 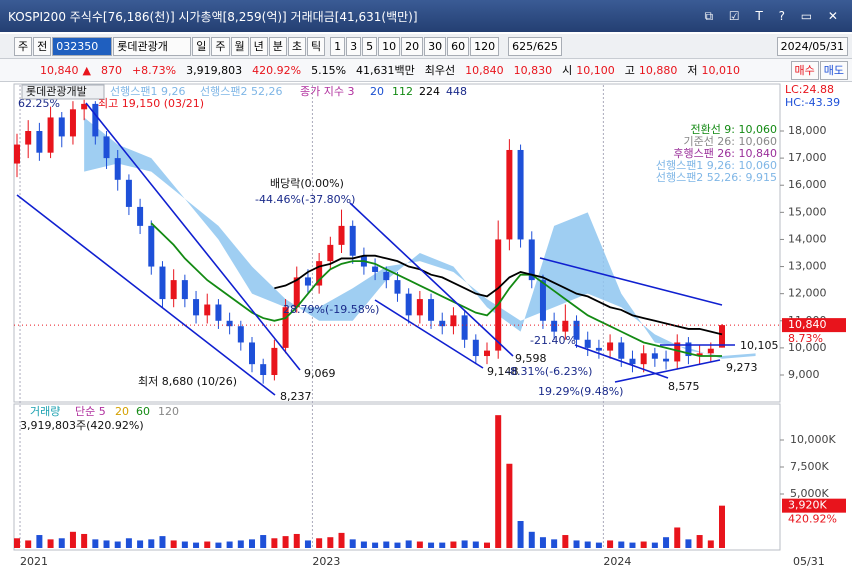 What do you see at coordinates (807, 347) in the screenshot?
I see `y-tick-label: 10,000` at bounding box center [807, 347].